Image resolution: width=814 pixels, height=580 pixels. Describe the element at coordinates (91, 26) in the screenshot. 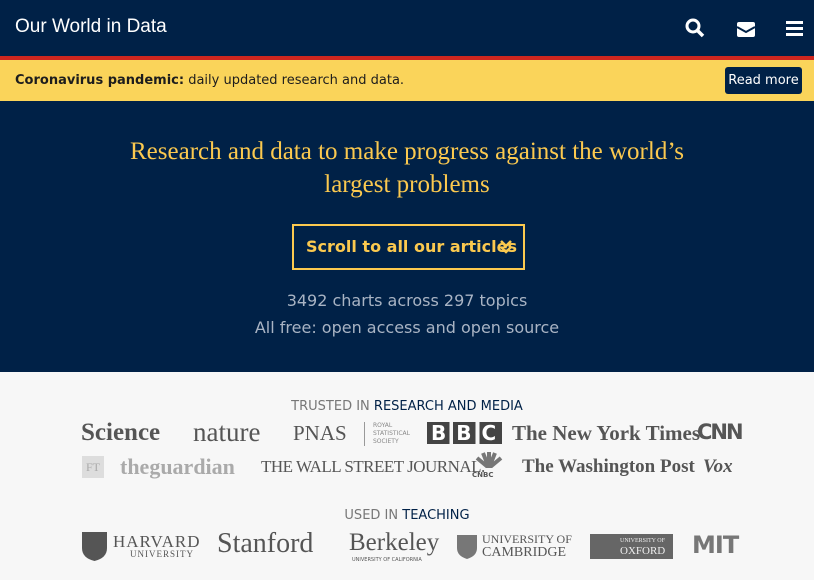

I see `site-logo: Our World in Data` at that location.